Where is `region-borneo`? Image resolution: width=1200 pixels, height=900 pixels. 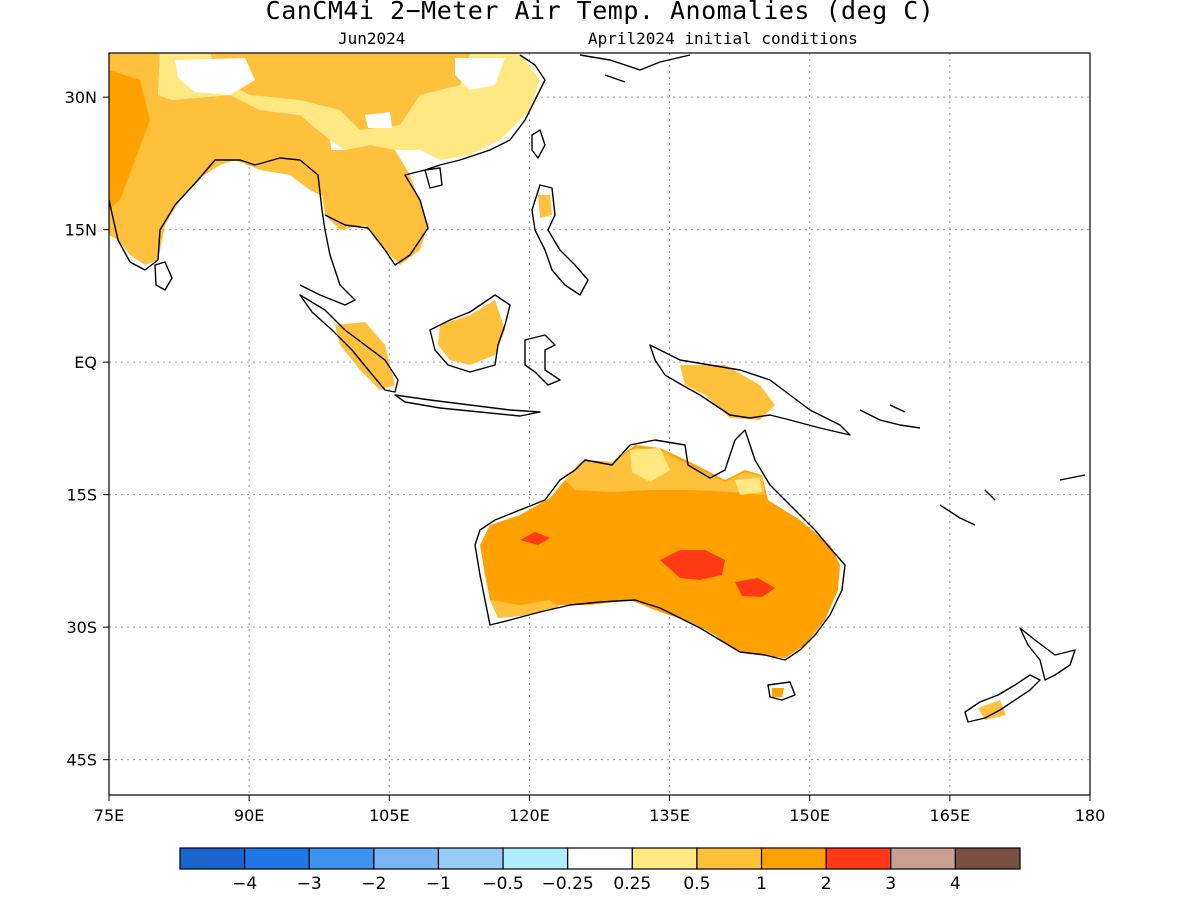 region-borneo is located at coordinates (471, 332).